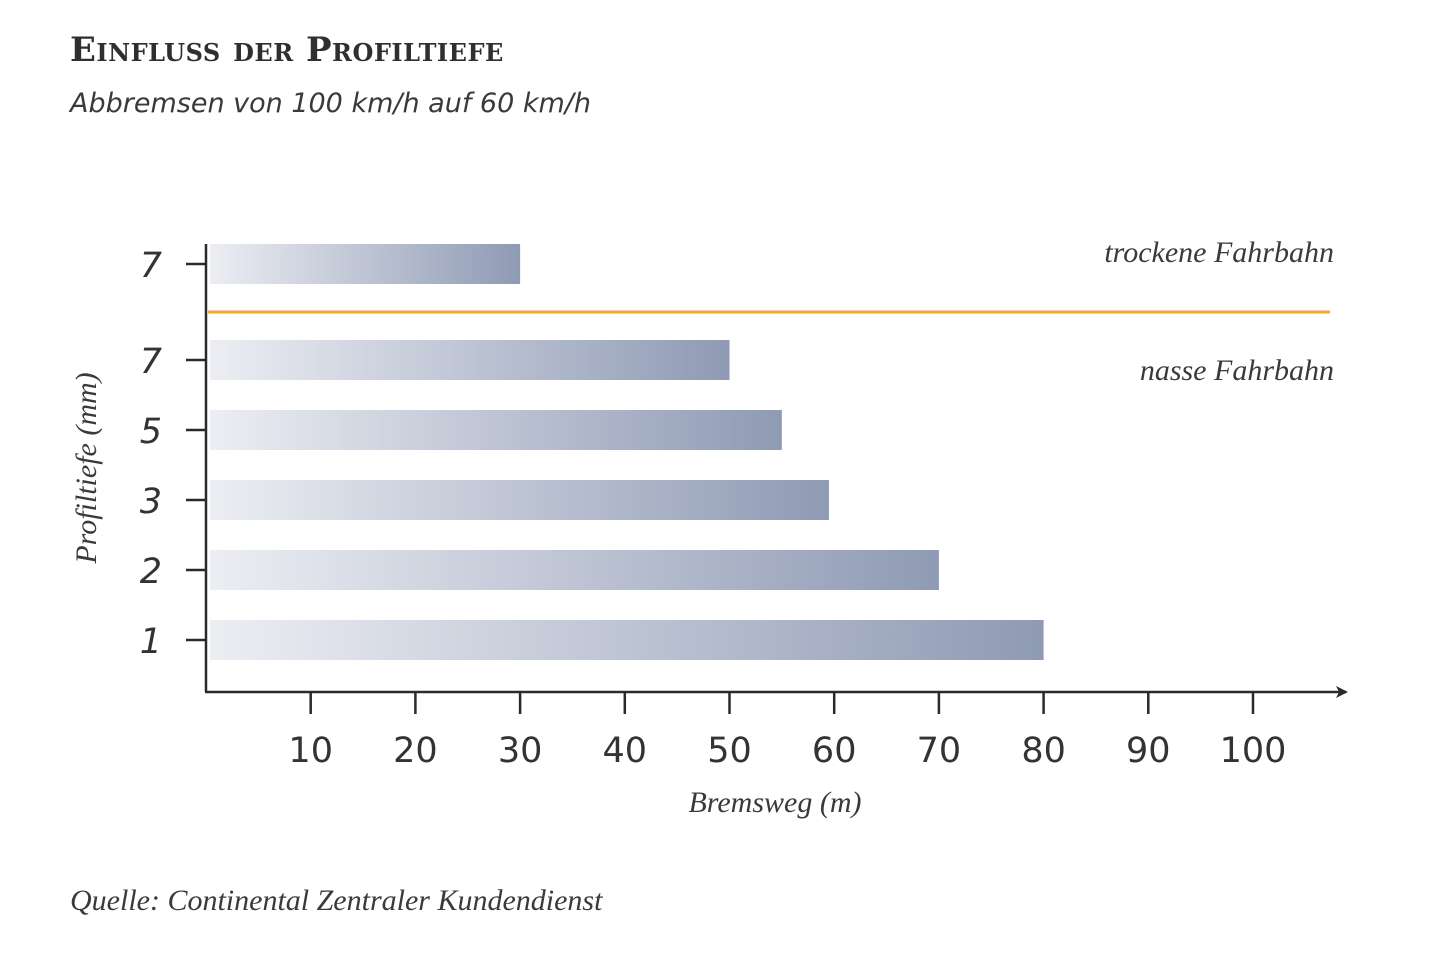 The height and width of the screenshot is (960, 1440). Describe the element at coordinates (1253, 751) in the screenshot. I see `x-tick-label: 100` at that location.